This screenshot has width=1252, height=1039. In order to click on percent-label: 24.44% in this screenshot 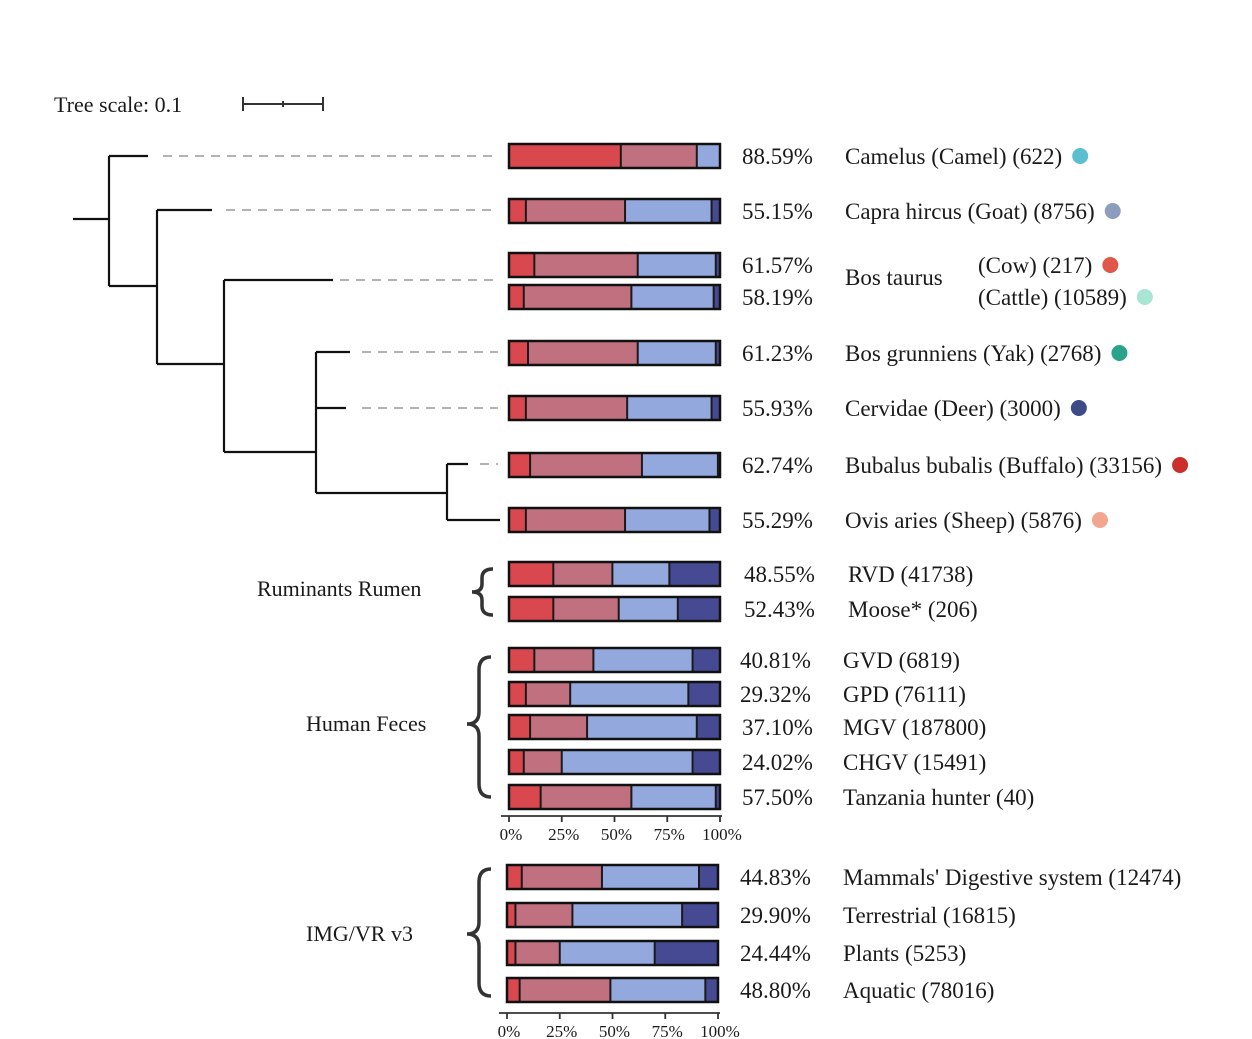, I will do `click(775, 953)`.